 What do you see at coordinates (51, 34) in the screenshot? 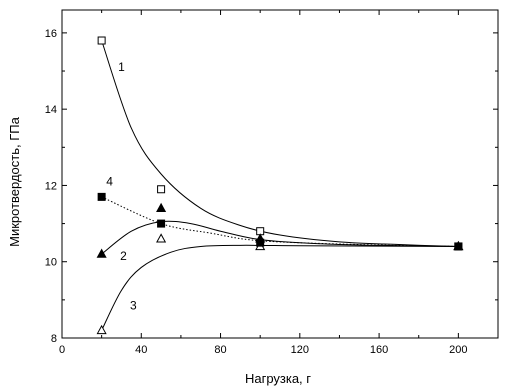
I see `y-tick-label: 16` at bounding box center [51, 34].